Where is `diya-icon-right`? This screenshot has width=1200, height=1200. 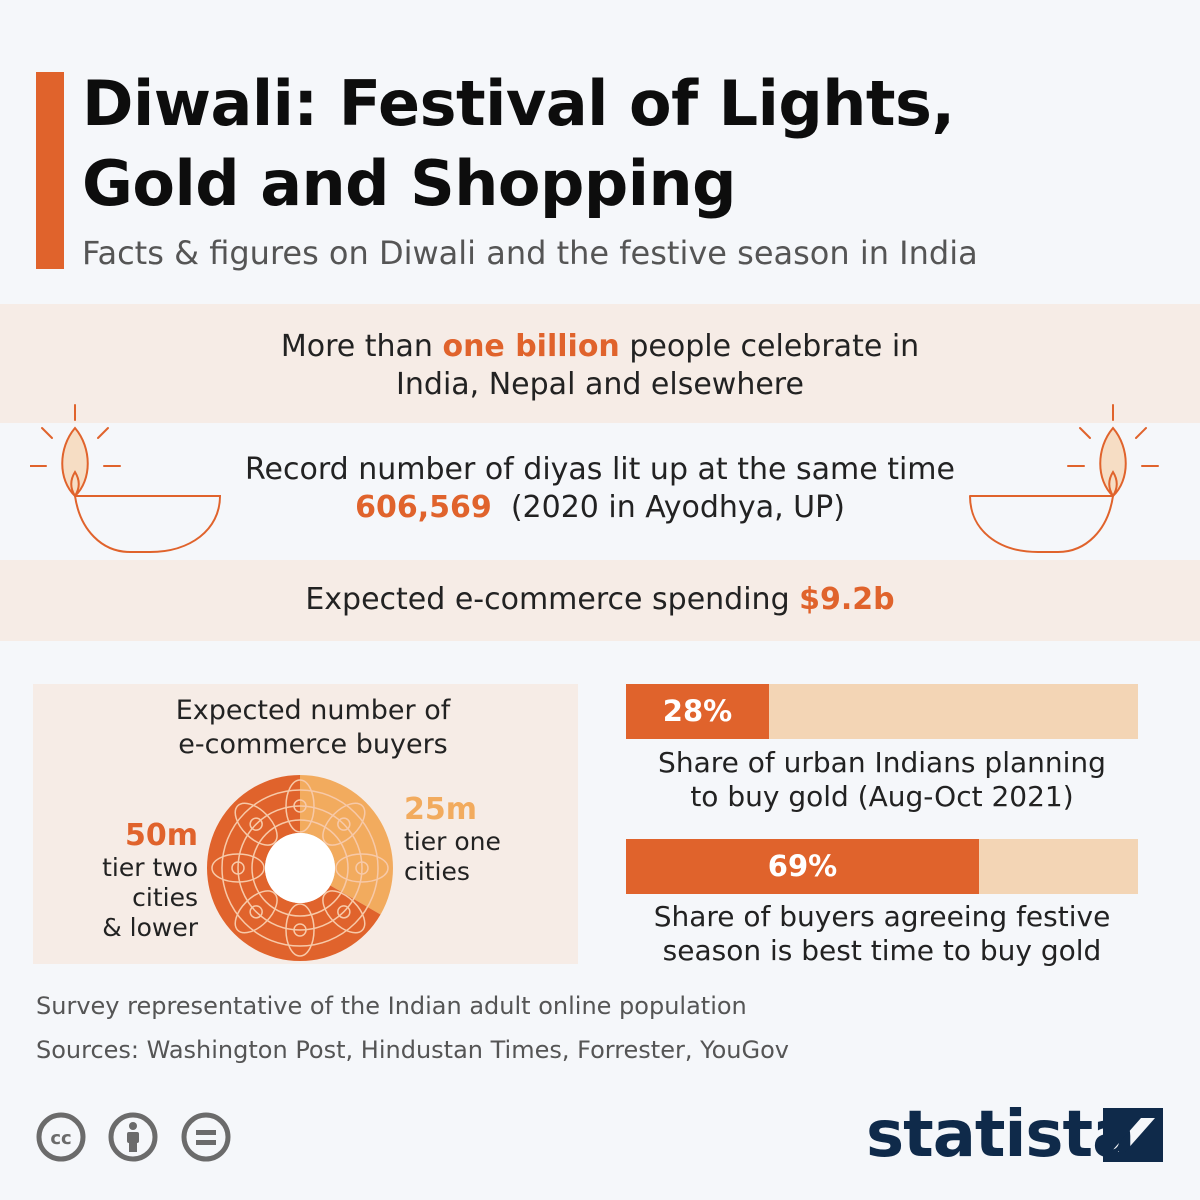
diya-icon-right is located at coordinates (1064, 478).